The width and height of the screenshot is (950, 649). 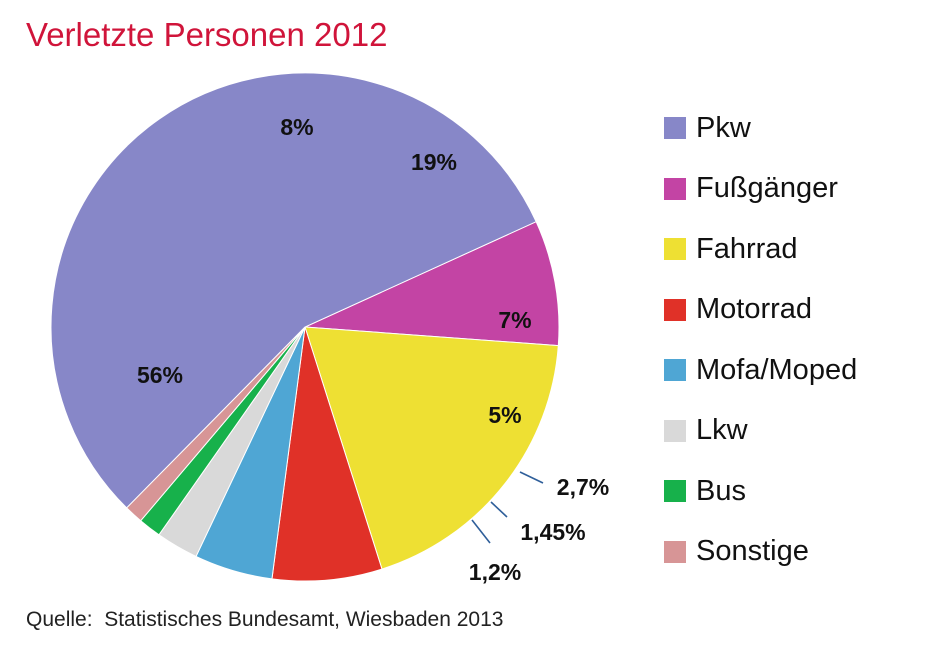 I want to click on legend-item: Lkw, so click(x=804, y=431).